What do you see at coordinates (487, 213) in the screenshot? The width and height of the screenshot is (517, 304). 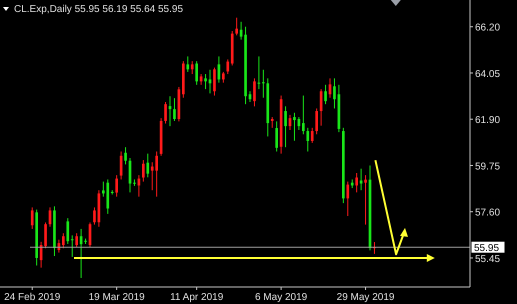 I see `y-tick-label: 57.60` at bounding box center [487, 213].